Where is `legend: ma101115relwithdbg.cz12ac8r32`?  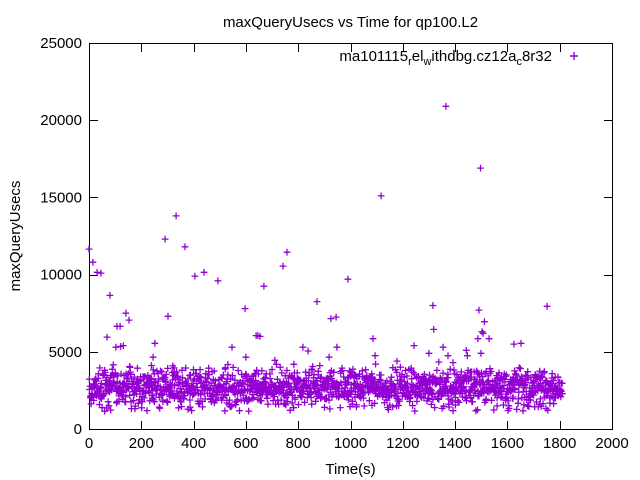
legend: ma101115relwithdbg.cz12ac8r32 is located at coordinates (458, 58).